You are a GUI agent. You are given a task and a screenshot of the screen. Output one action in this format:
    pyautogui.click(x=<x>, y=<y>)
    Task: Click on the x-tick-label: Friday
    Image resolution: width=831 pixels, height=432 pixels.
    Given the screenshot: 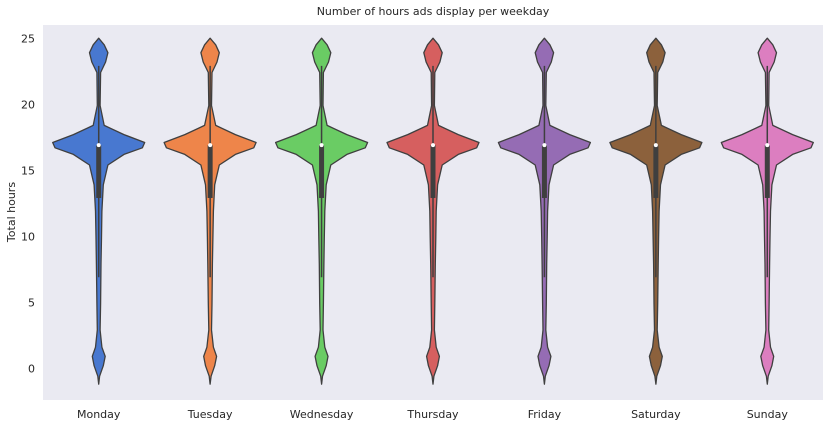 What is the action you would take?
    pyautogui.click(x=545, y=414)
    